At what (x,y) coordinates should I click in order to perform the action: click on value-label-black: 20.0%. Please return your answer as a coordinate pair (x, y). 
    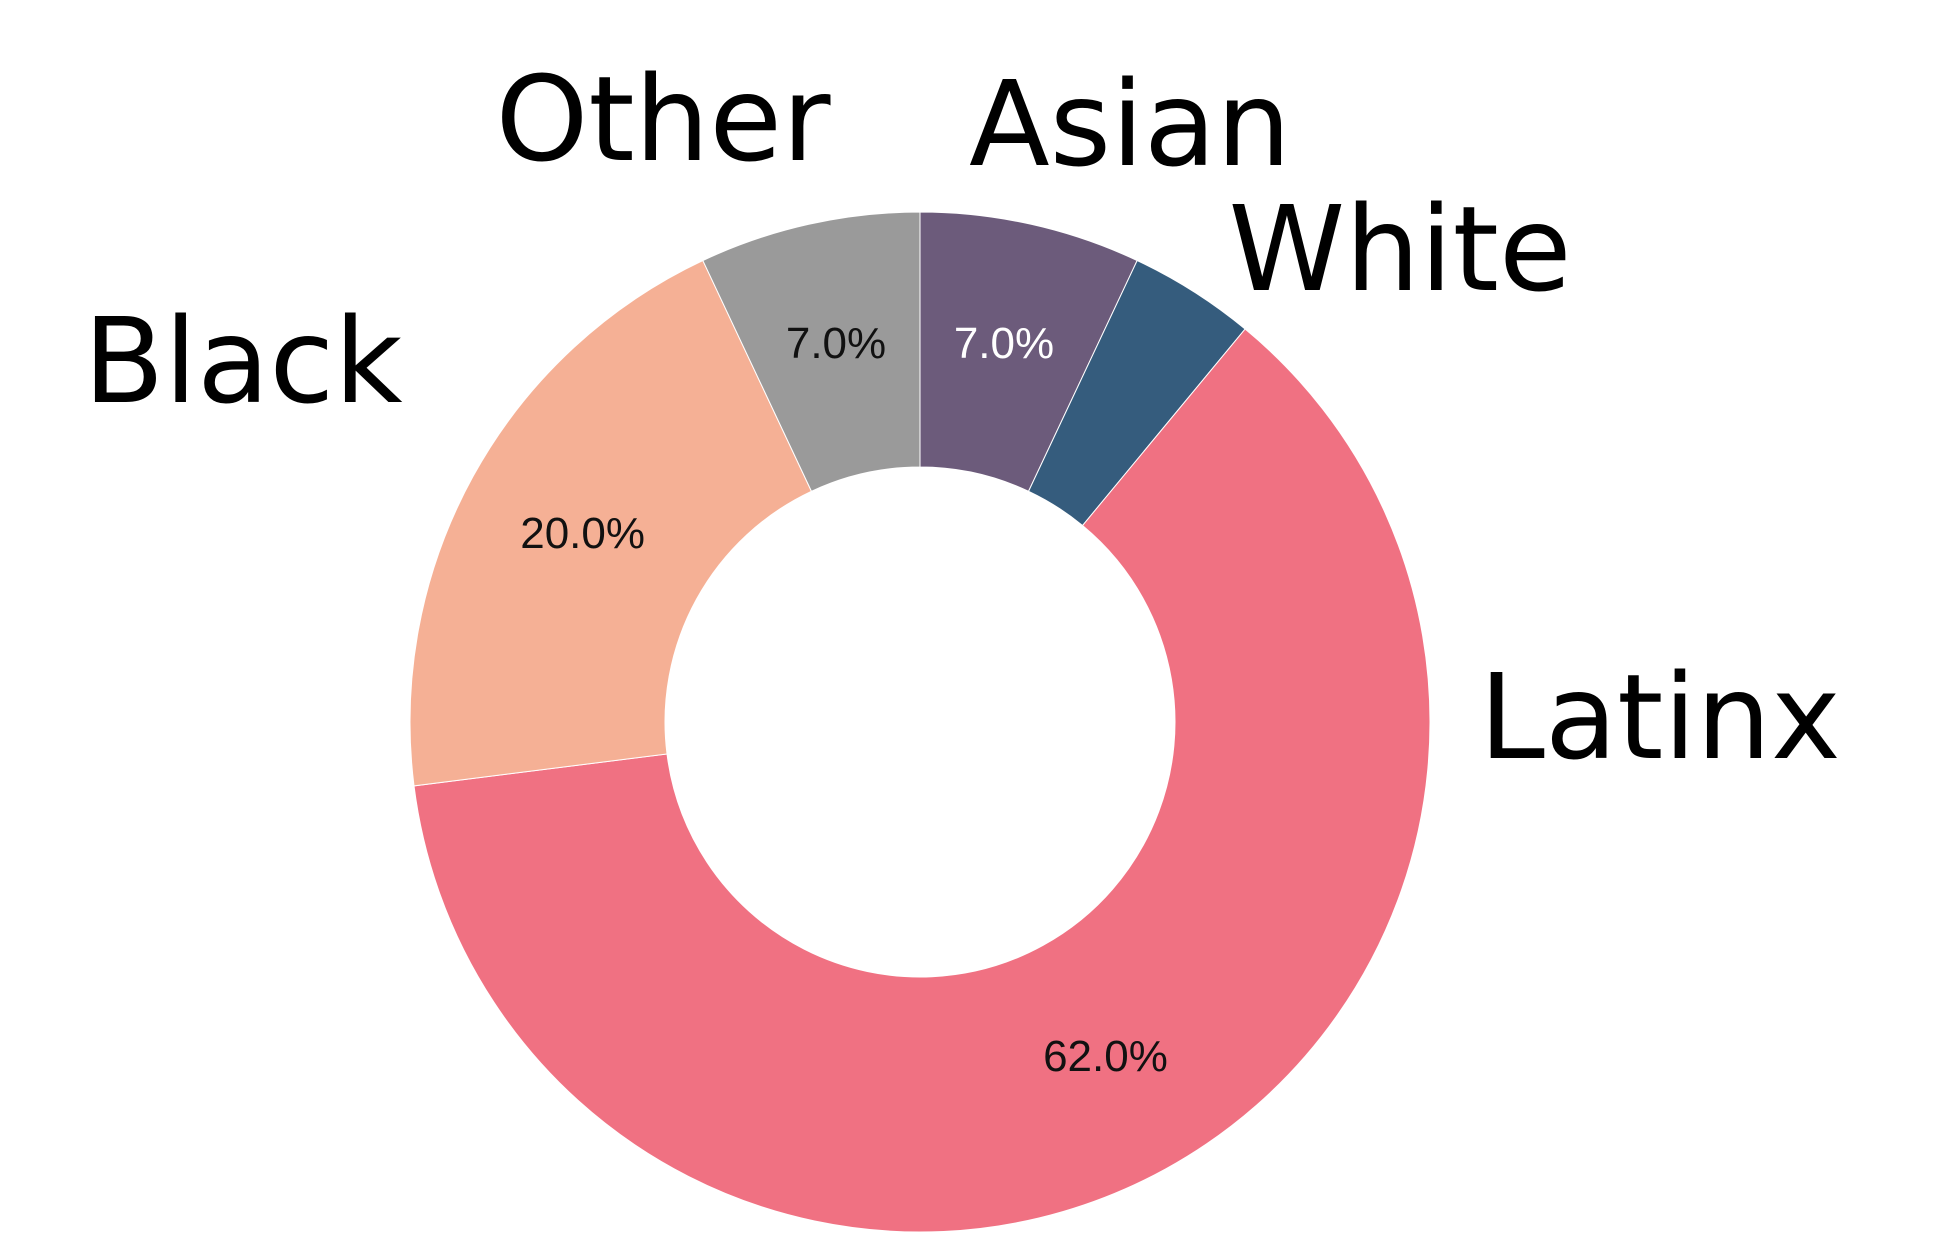
    Looking at the image, I should click on (582, 533).